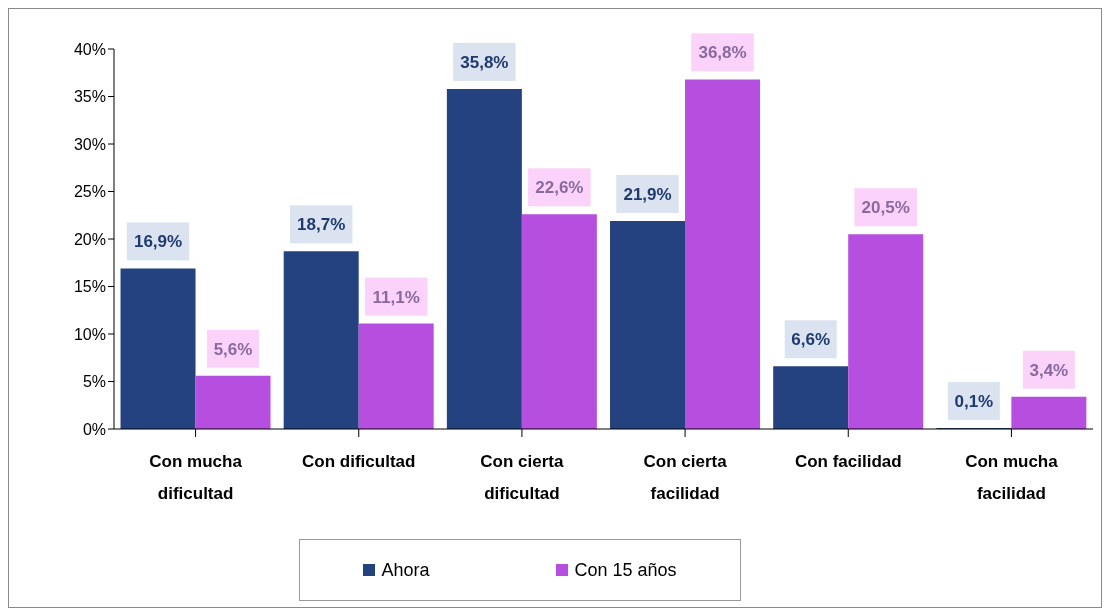  What do you see at coordinates (396, 297) in the screenshot?
I see `data-label: 11,1%` at bounding box center [396, 297].